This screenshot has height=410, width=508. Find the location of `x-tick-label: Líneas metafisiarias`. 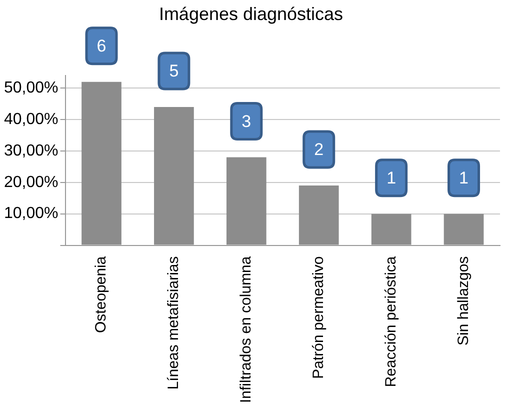

x-tick-label: Líneas metafisiarias is located at coordinates (173, 323).